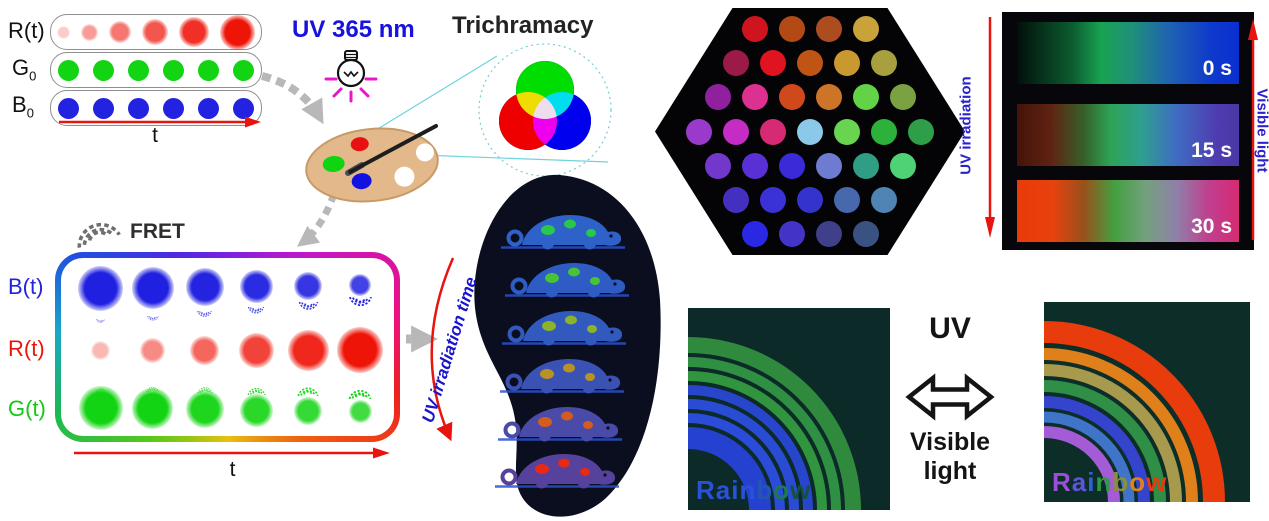 This screenshot has width=1269, height=521. What do you see at coordinates (157, 231) in the screenshot?
I see `fret-label: FRET` at bounding box center [157, 231].